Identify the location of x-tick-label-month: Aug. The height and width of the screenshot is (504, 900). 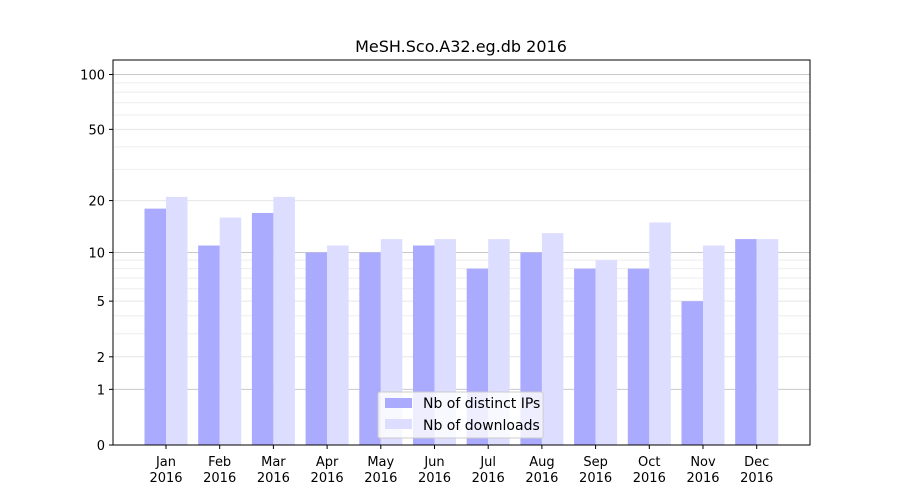
(541, 462).